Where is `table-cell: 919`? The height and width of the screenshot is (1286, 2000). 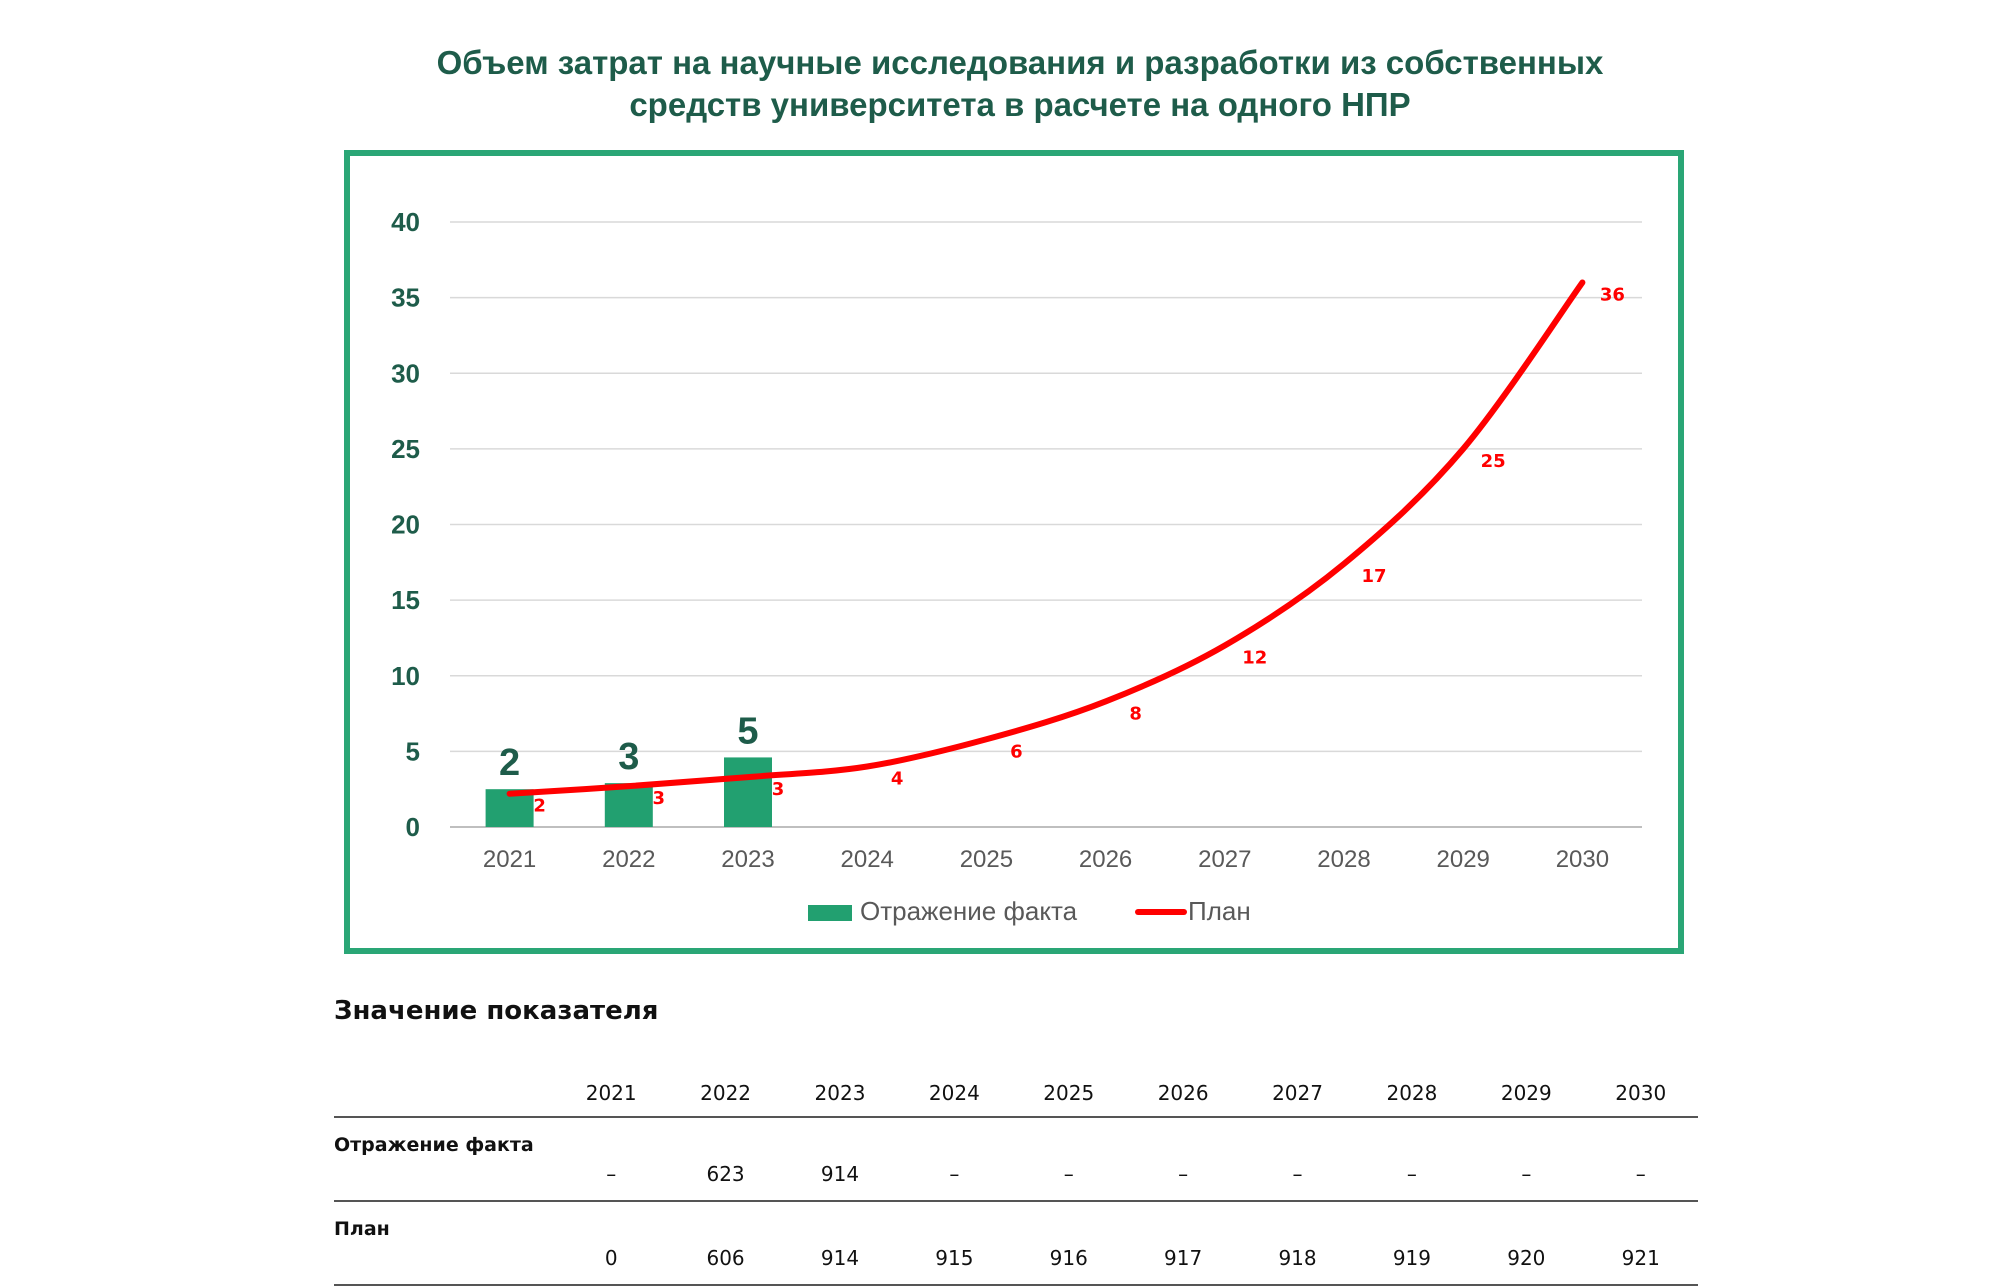
table-cell: 919 is located at coordinates (1412, 1243).